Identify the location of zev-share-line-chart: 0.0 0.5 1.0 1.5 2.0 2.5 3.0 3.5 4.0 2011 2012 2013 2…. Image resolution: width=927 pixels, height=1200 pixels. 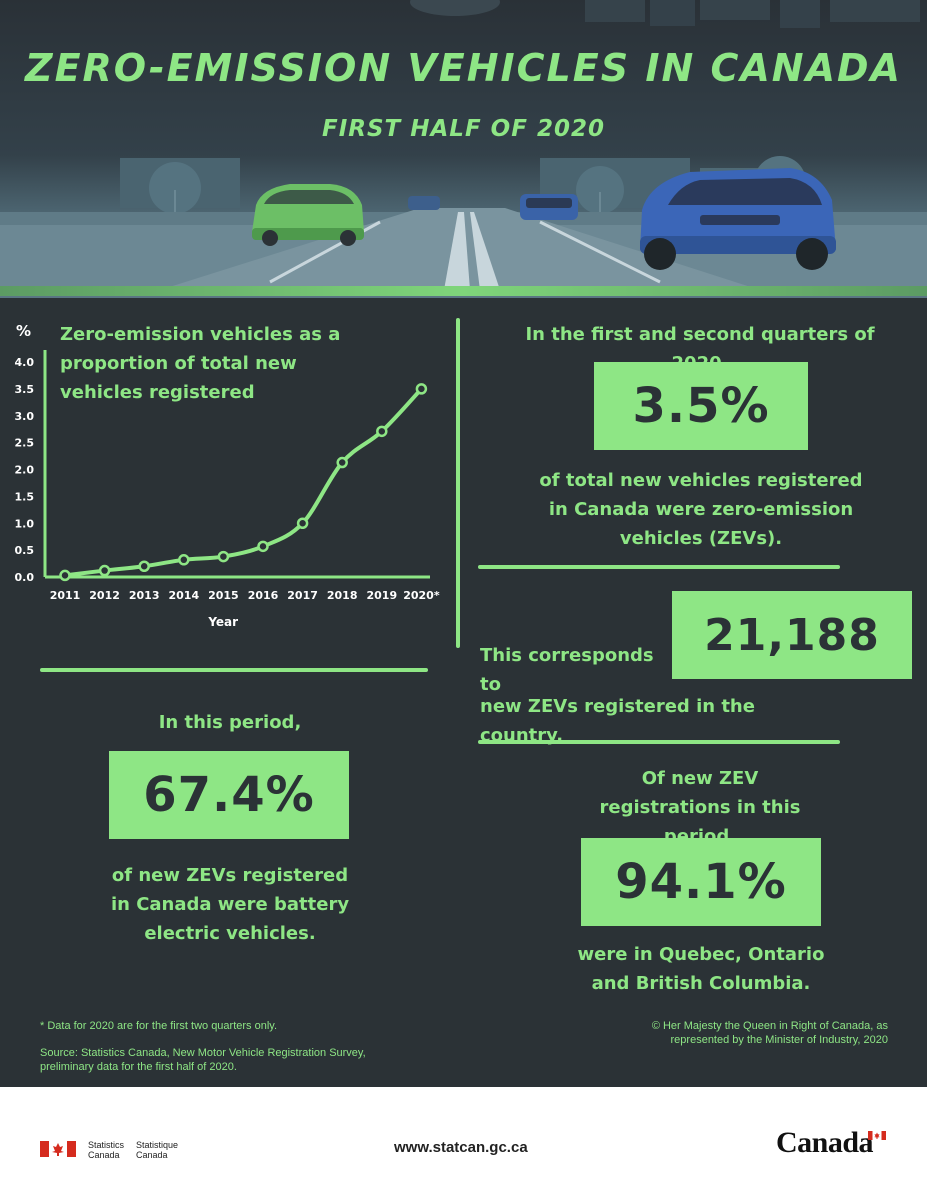
(227, 489).